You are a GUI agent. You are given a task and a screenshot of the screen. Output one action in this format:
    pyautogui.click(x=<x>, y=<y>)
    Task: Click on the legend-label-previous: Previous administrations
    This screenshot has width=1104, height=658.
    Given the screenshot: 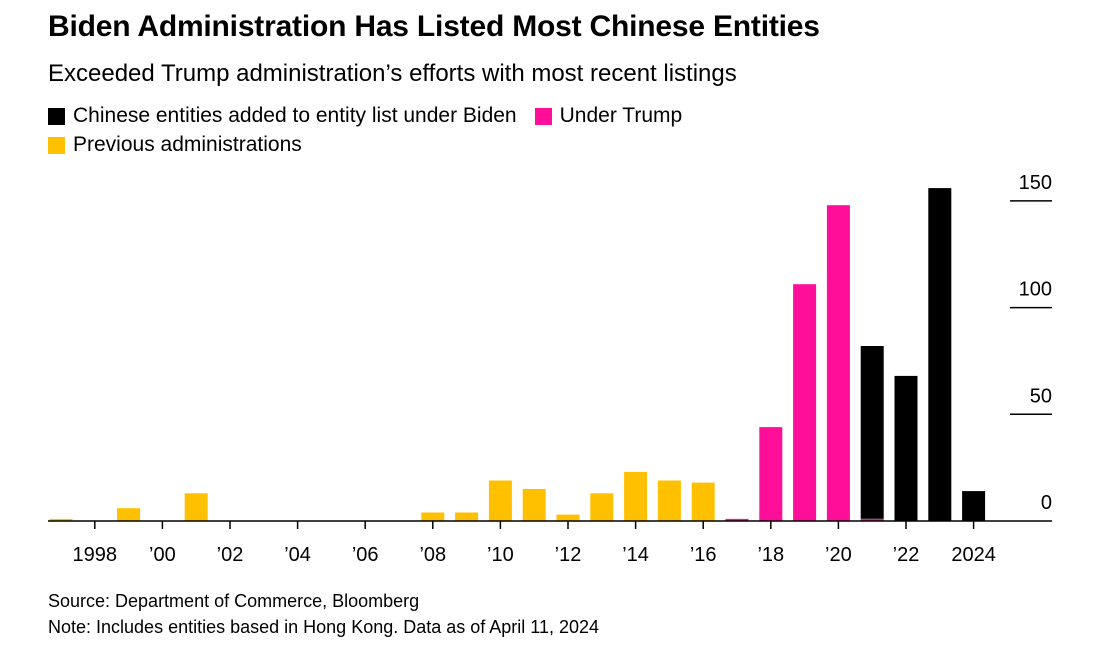 What is the action you would take?
    pyautogui.click(x=187, y=144)
    